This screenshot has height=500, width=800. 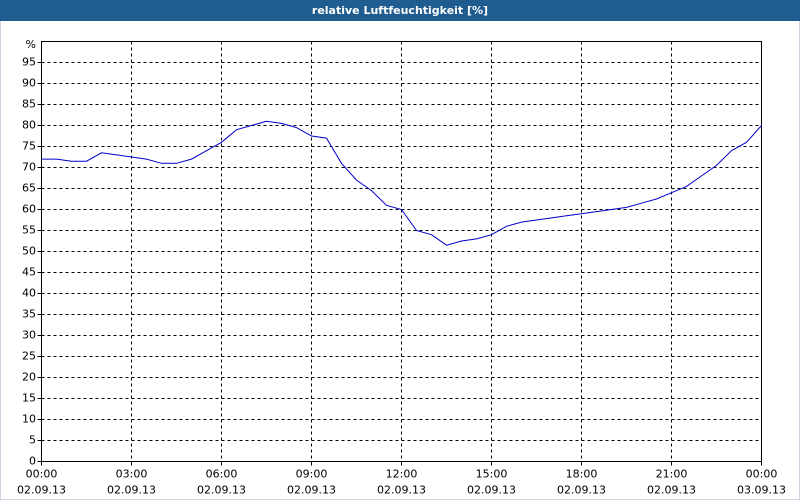 What do you see at coordinates (29, 83) in the screenshot?
I see `y-tick-label: 90` at bounding box center [29, 83].